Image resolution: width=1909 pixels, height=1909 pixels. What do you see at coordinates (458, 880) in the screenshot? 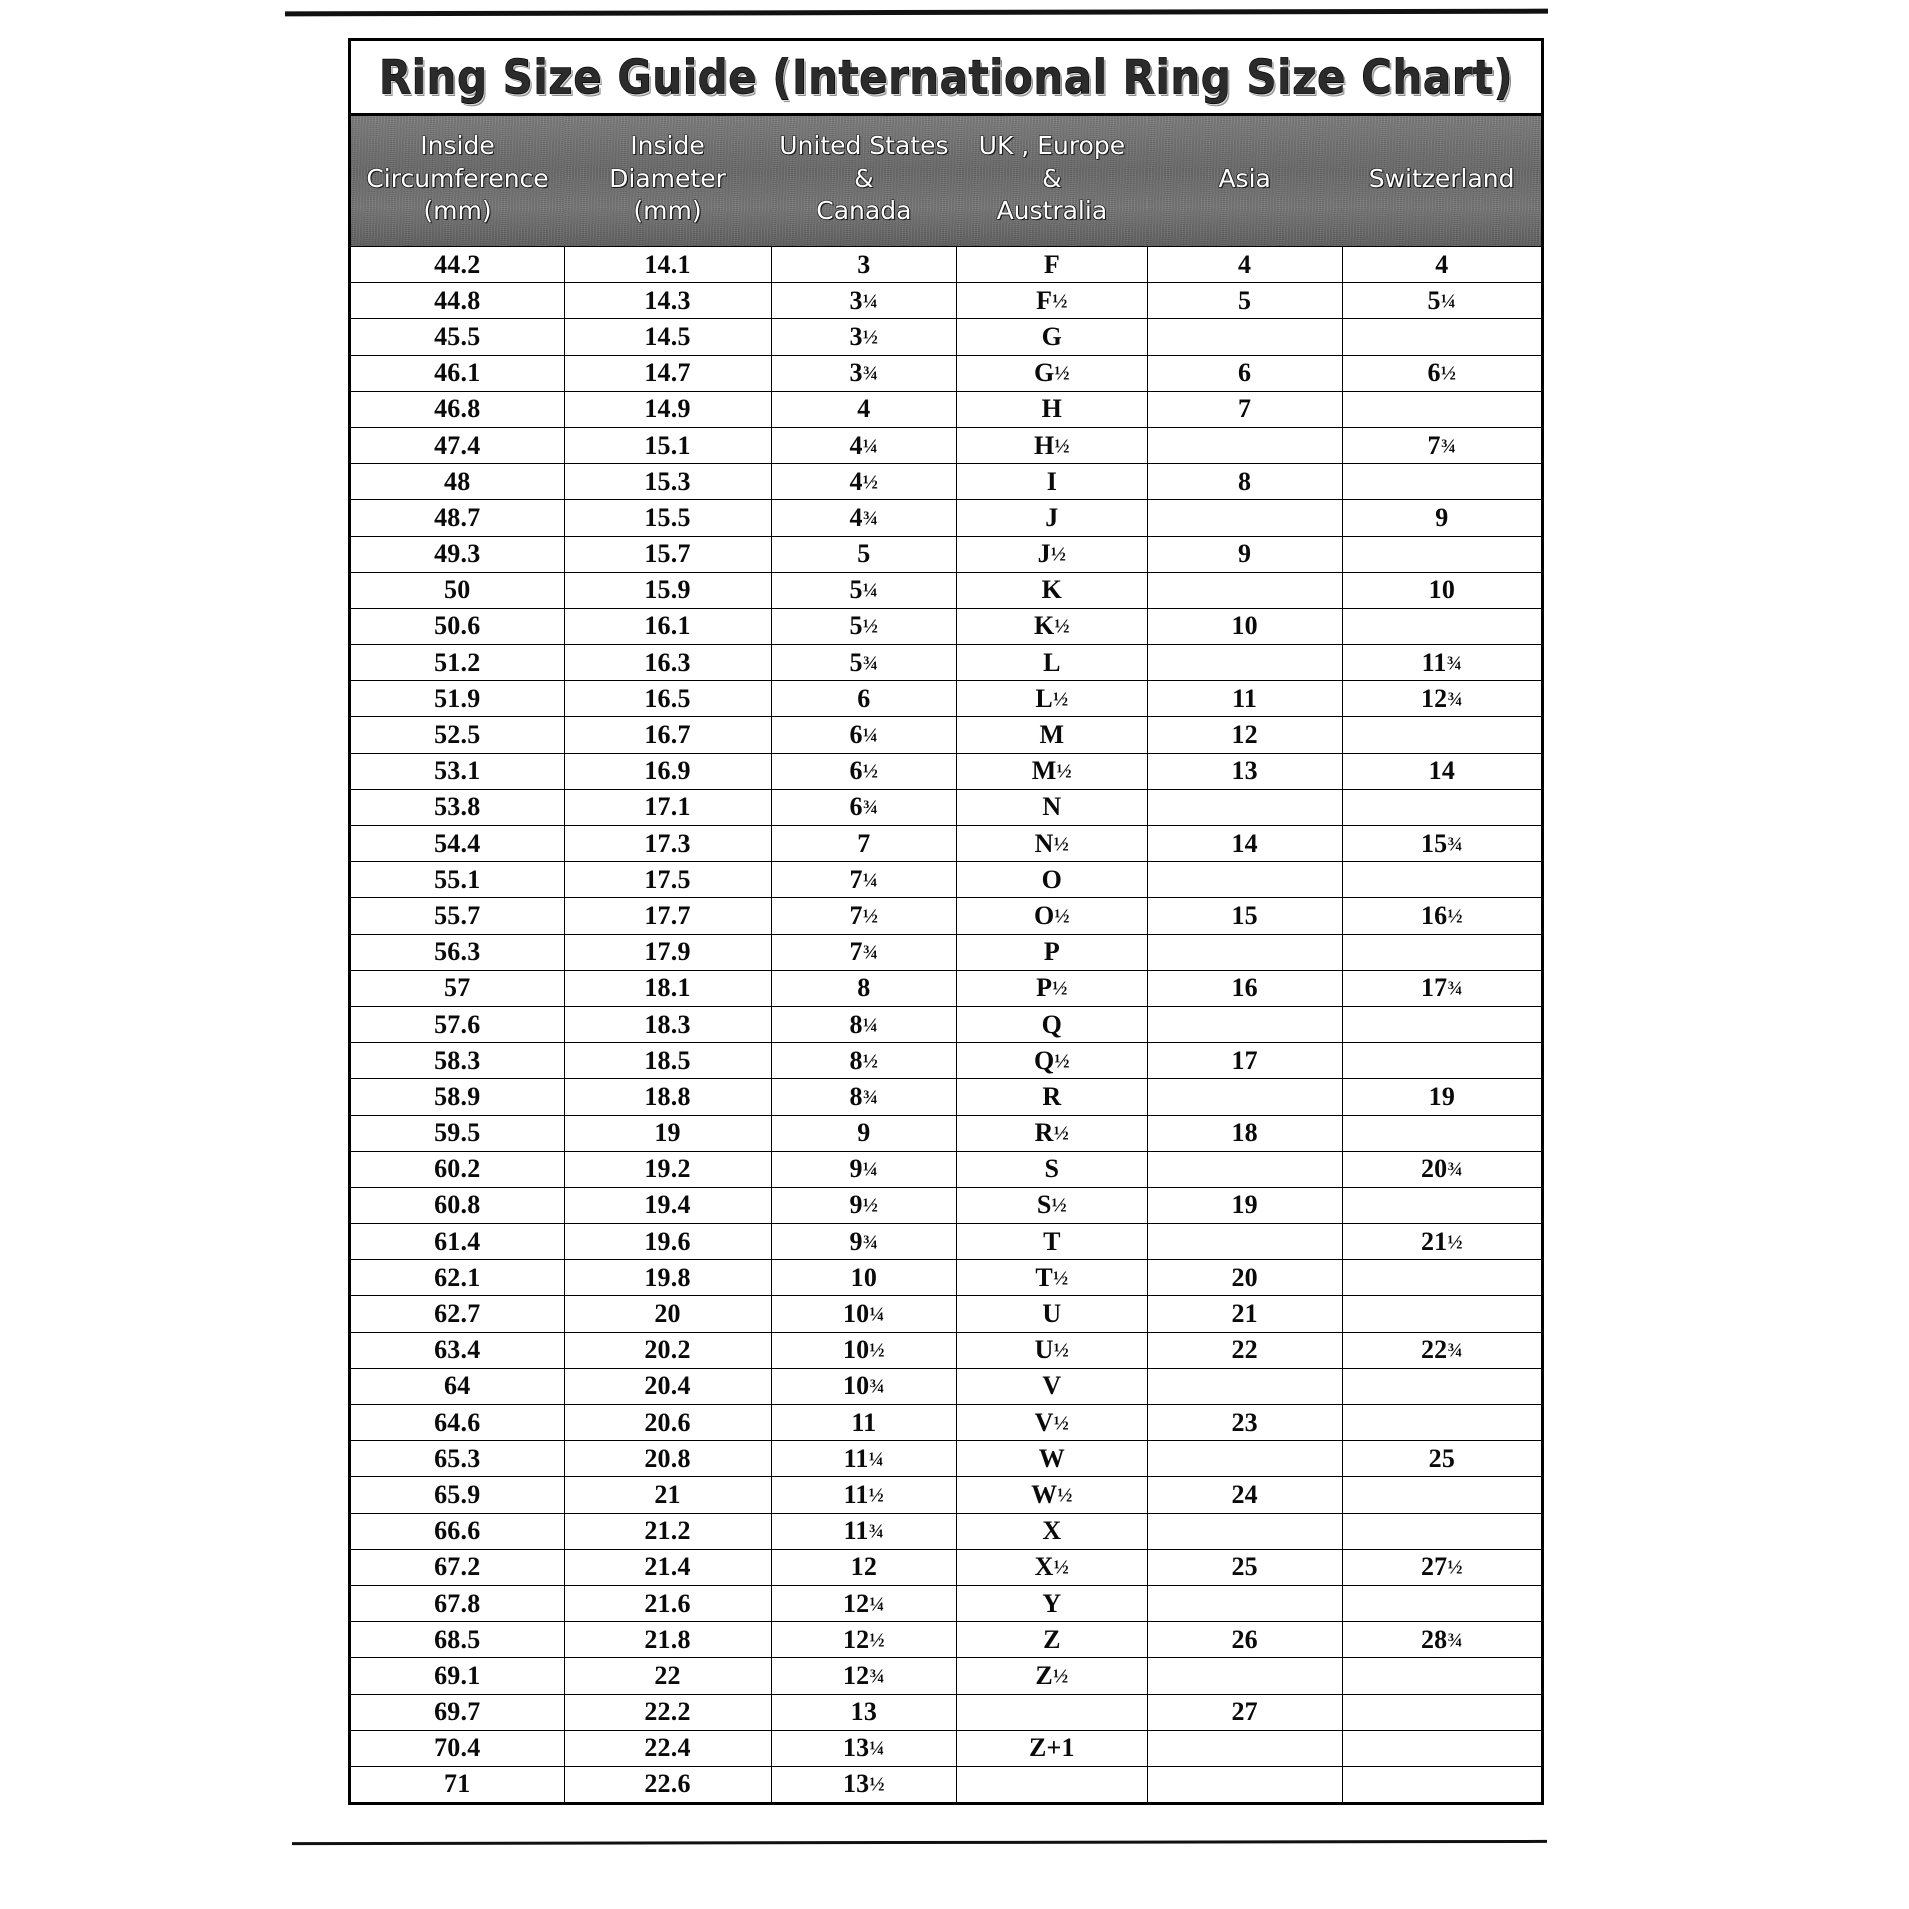
I see `cell-circumference: 55.1` at bounding box center [458, 880].